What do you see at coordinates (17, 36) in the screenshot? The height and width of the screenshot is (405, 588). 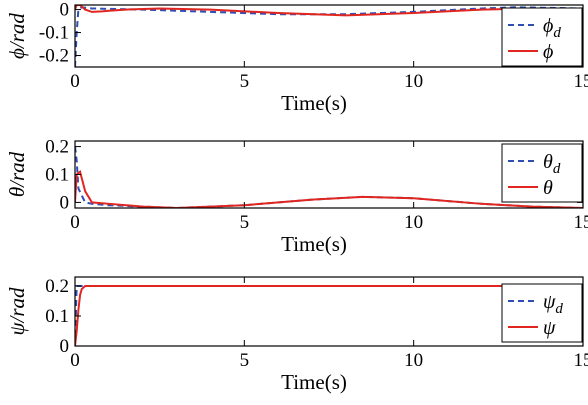 I see `y-axis-label: ϕ/rad` at bounding box center [17, 36].